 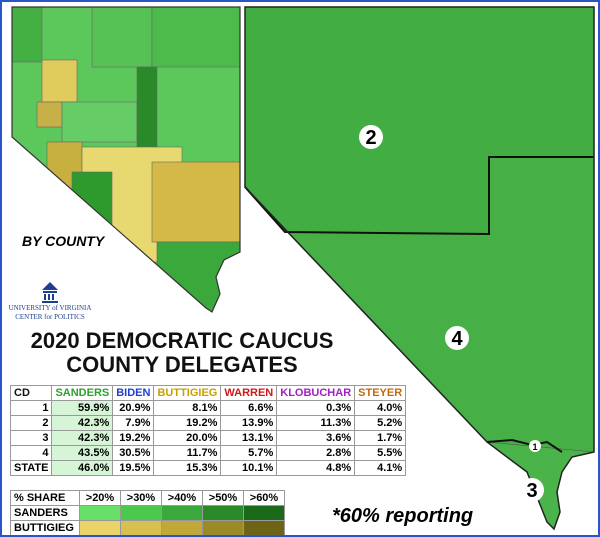 What do you see at coordinates (50, 317) in the screenshot?
I see `logo-line2: CENTER for POLITICS` at bounding box center [50, 317].